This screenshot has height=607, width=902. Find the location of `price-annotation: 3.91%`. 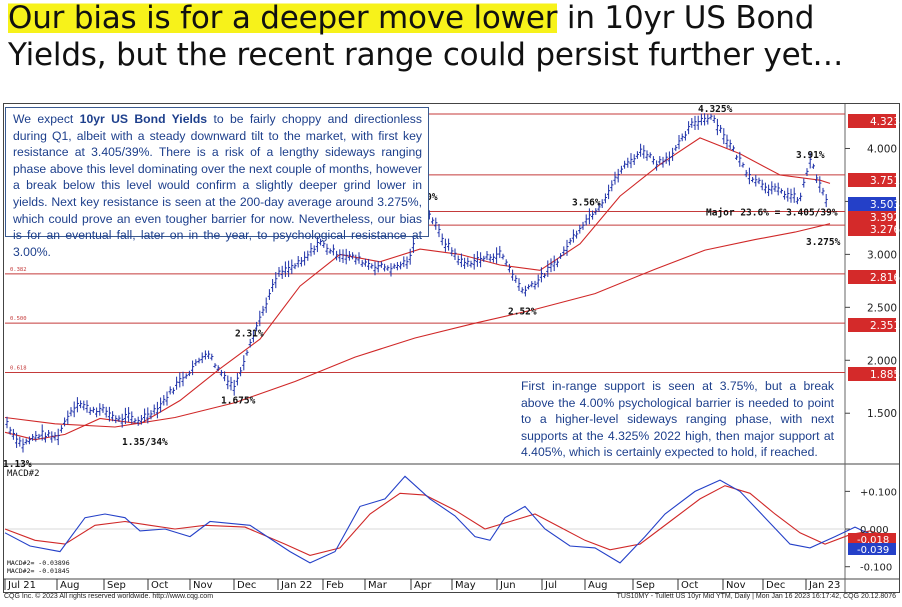

price-annotation: 3.91% is located at coordinates (810, 155).